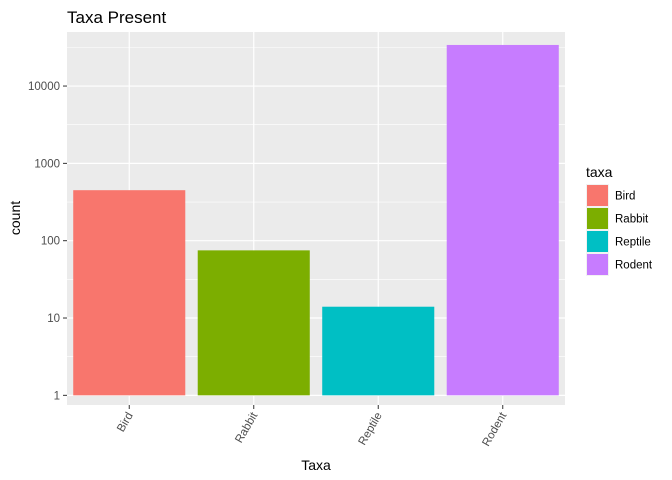 This screenshot has width=672, height=480. Describe the element at coordinates (371, 429) in the screenshot. I see `x-tick-label: Reptile` at that location.